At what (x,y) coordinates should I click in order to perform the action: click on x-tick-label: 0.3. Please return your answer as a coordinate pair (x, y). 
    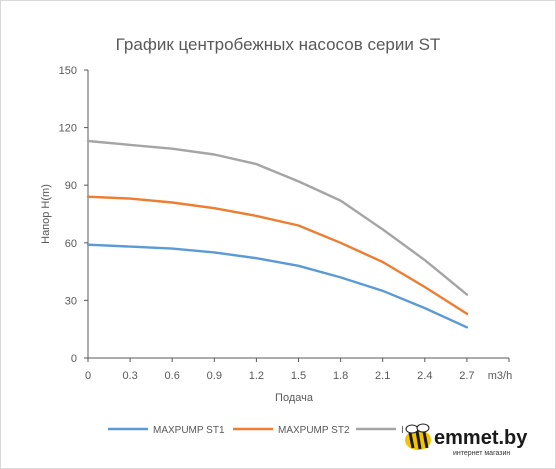
    Looking at the image, I should click on (129, 376).